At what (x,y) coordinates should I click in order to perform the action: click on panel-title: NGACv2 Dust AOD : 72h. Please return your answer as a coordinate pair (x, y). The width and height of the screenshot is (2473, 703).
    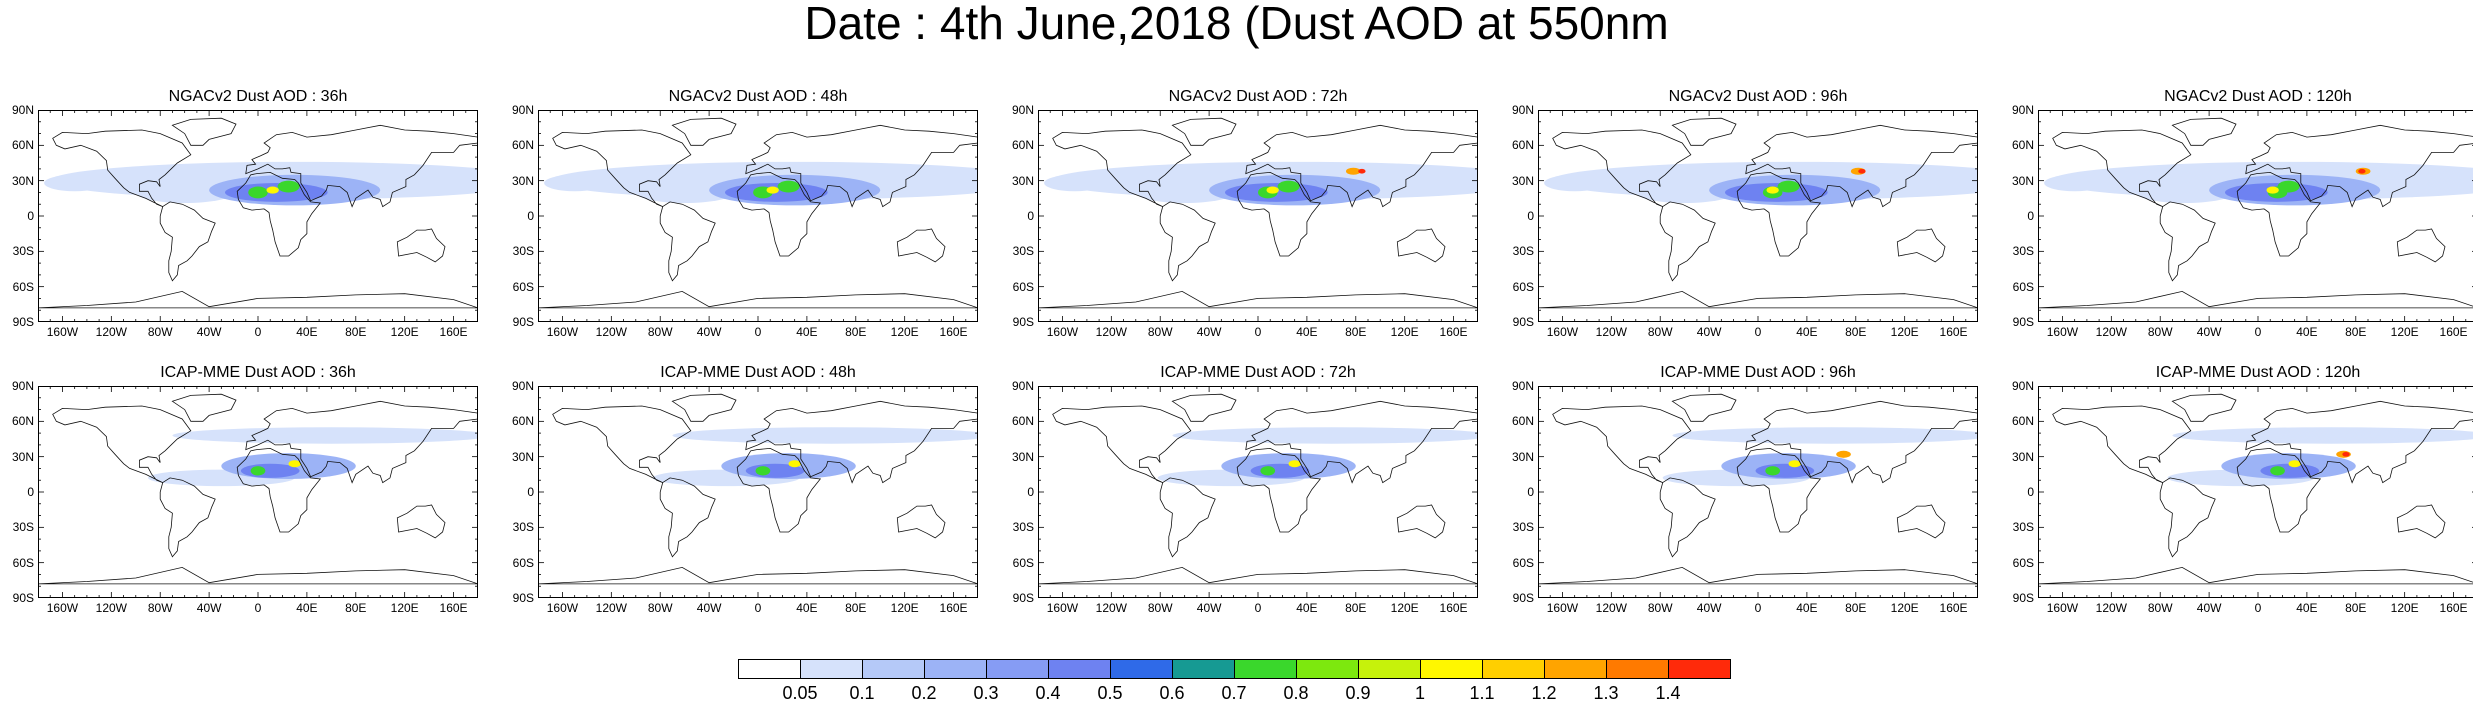
    Looking at the image, I should click on (1258, 97).